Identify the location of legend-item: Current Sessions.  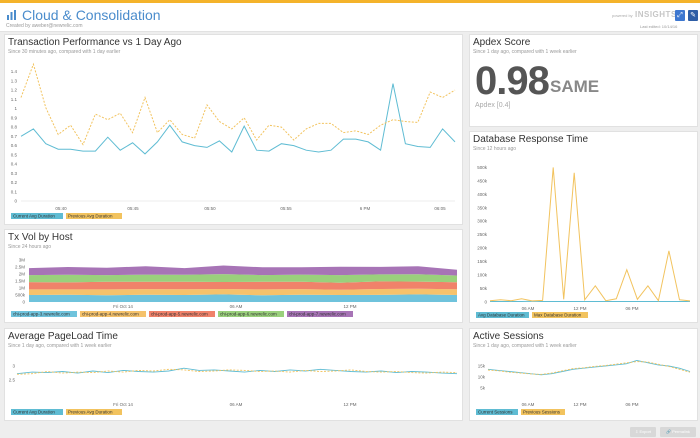
(495, 412).